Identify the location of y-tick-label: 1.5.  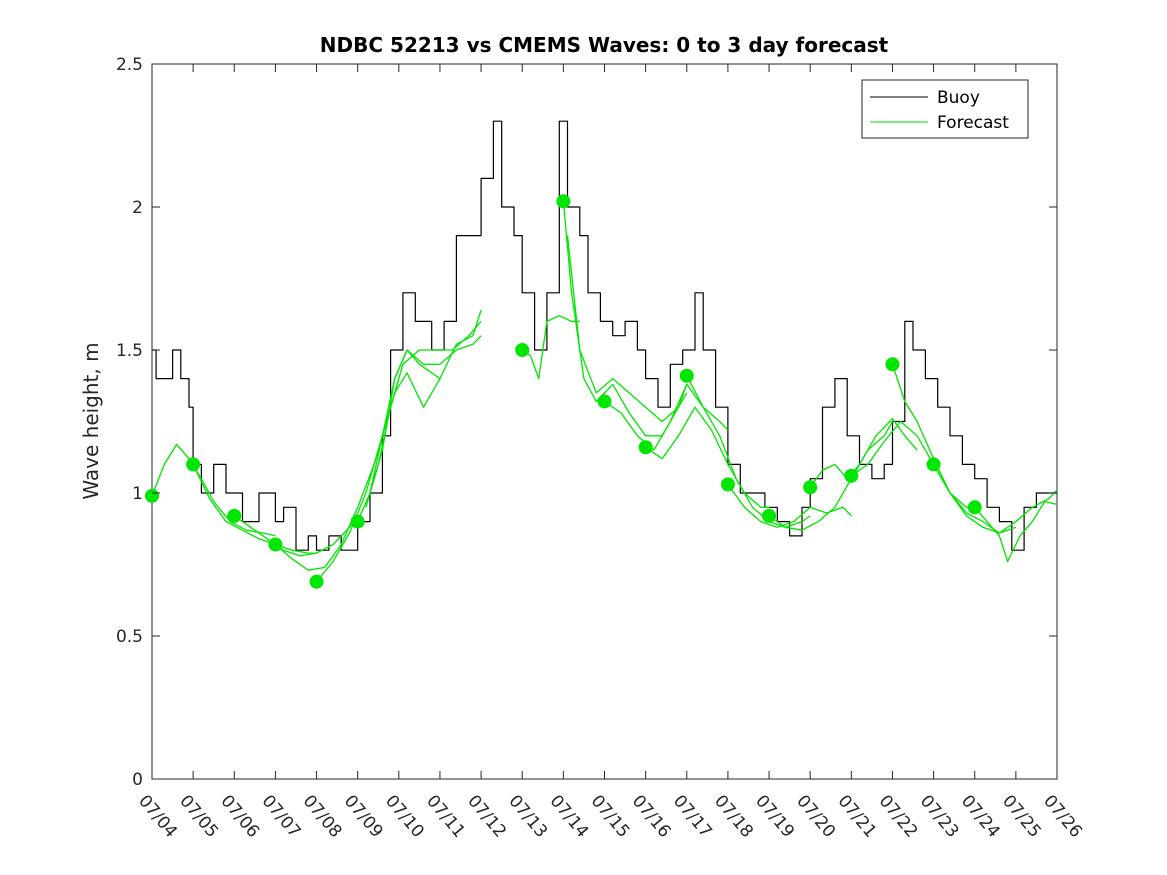
(129, 351).